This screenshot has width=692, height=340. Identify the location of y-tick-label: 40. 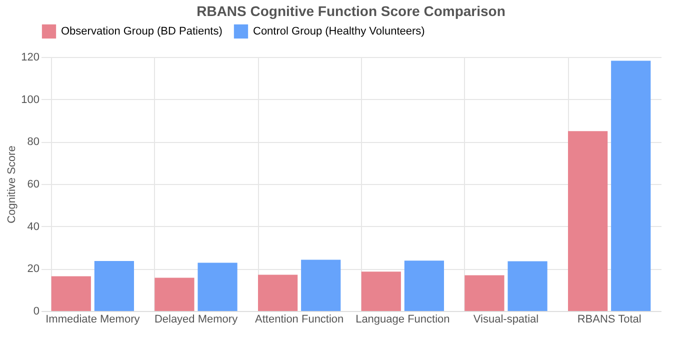
(33, 226).